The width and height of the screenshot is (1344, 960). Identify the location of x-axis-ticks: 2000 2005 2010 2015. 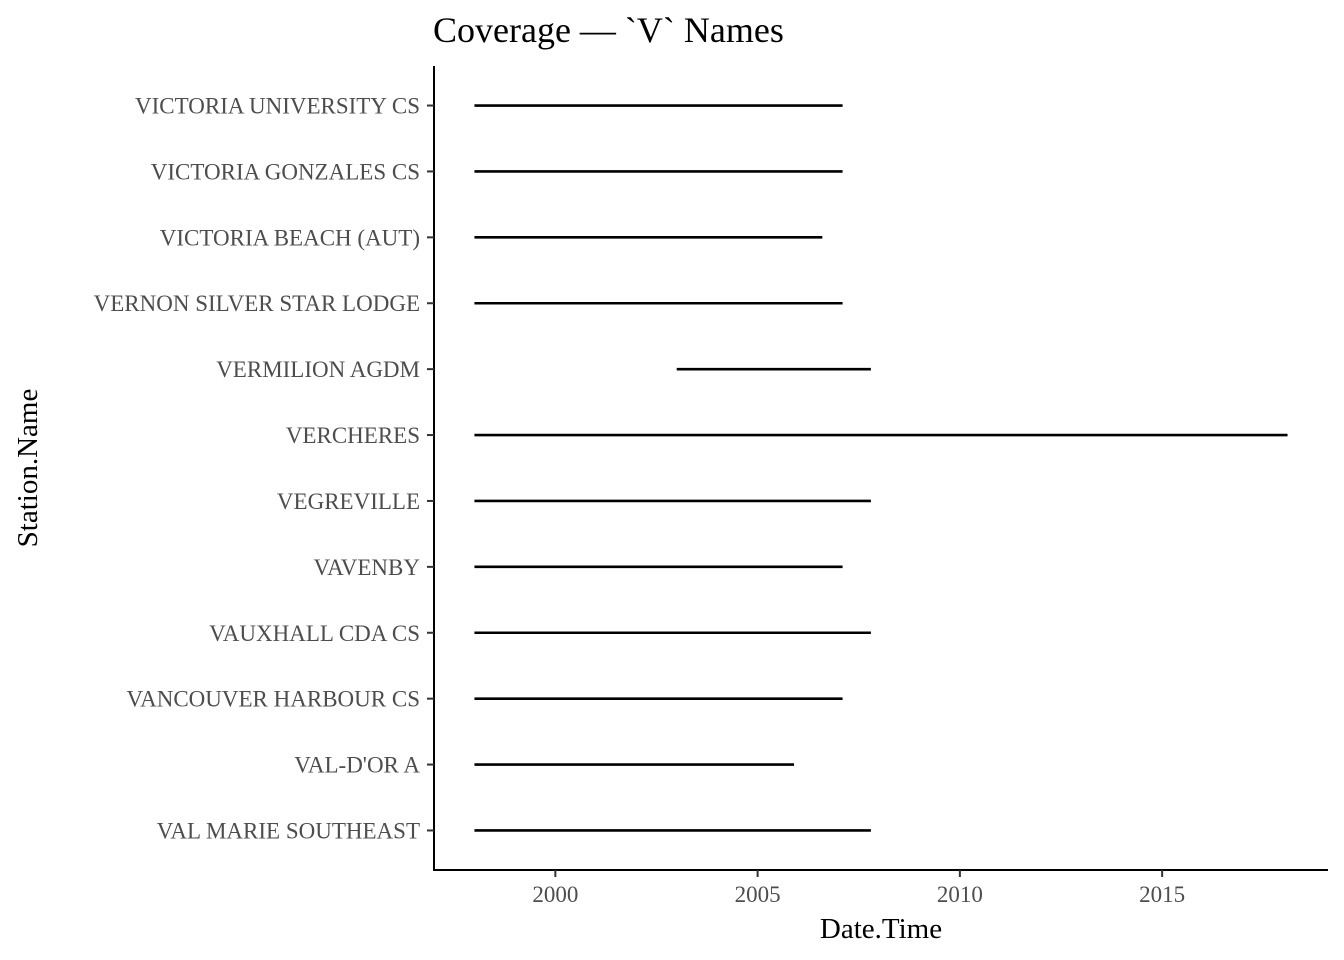
(858, 888).